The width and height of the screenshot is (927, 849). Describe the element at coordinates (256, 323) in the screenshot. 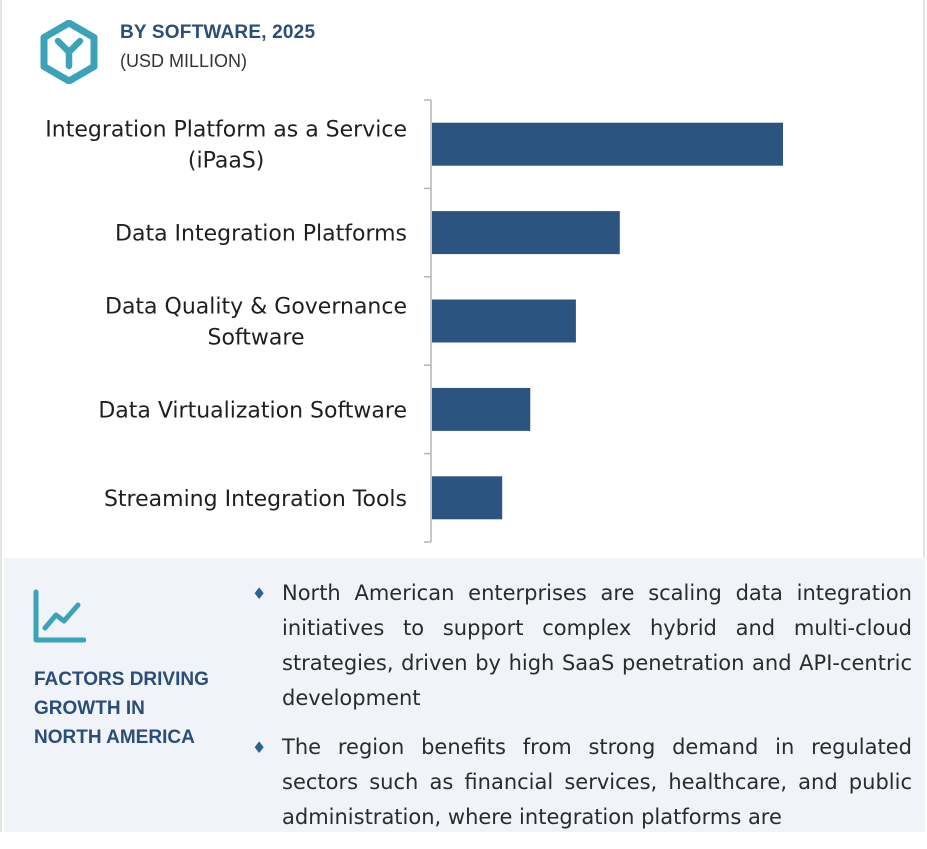

I see `category-label: Data Quality & Governance Software` at that location.